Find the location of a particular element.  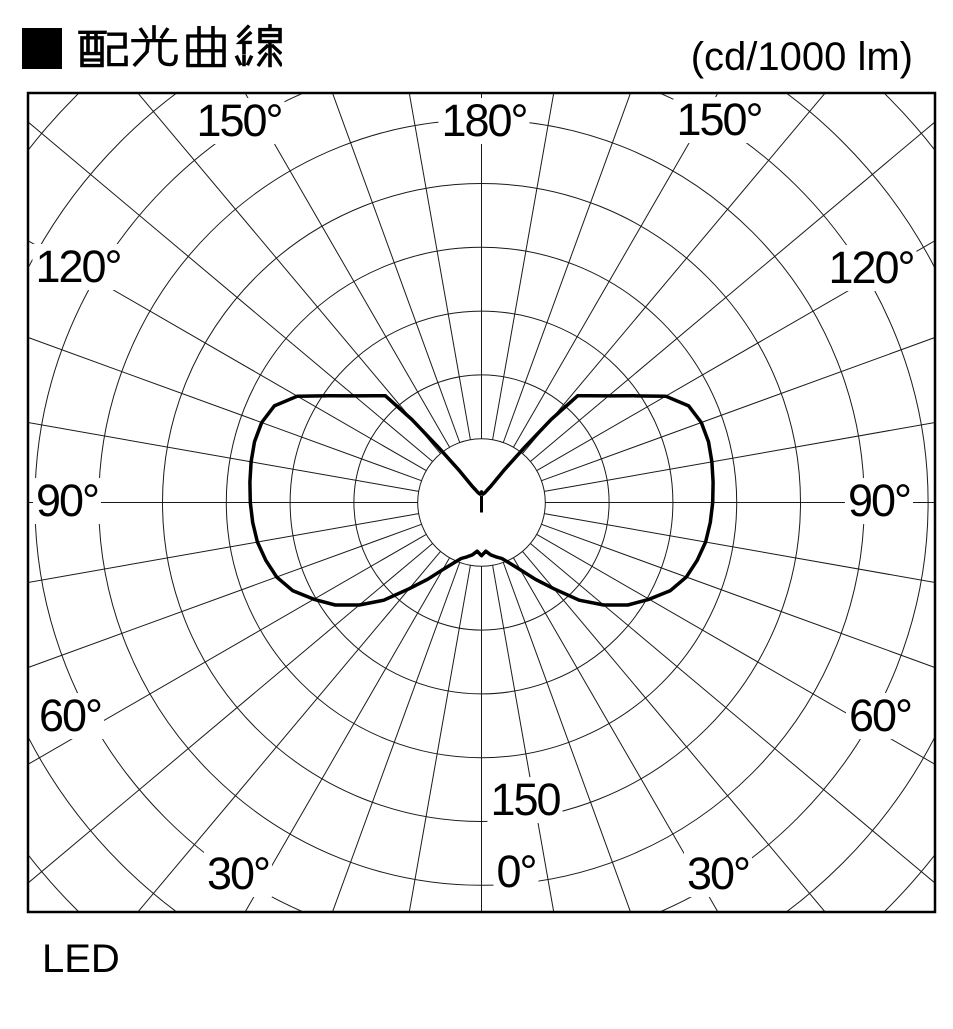

distribution-curve is located at coordinates (481, 500).